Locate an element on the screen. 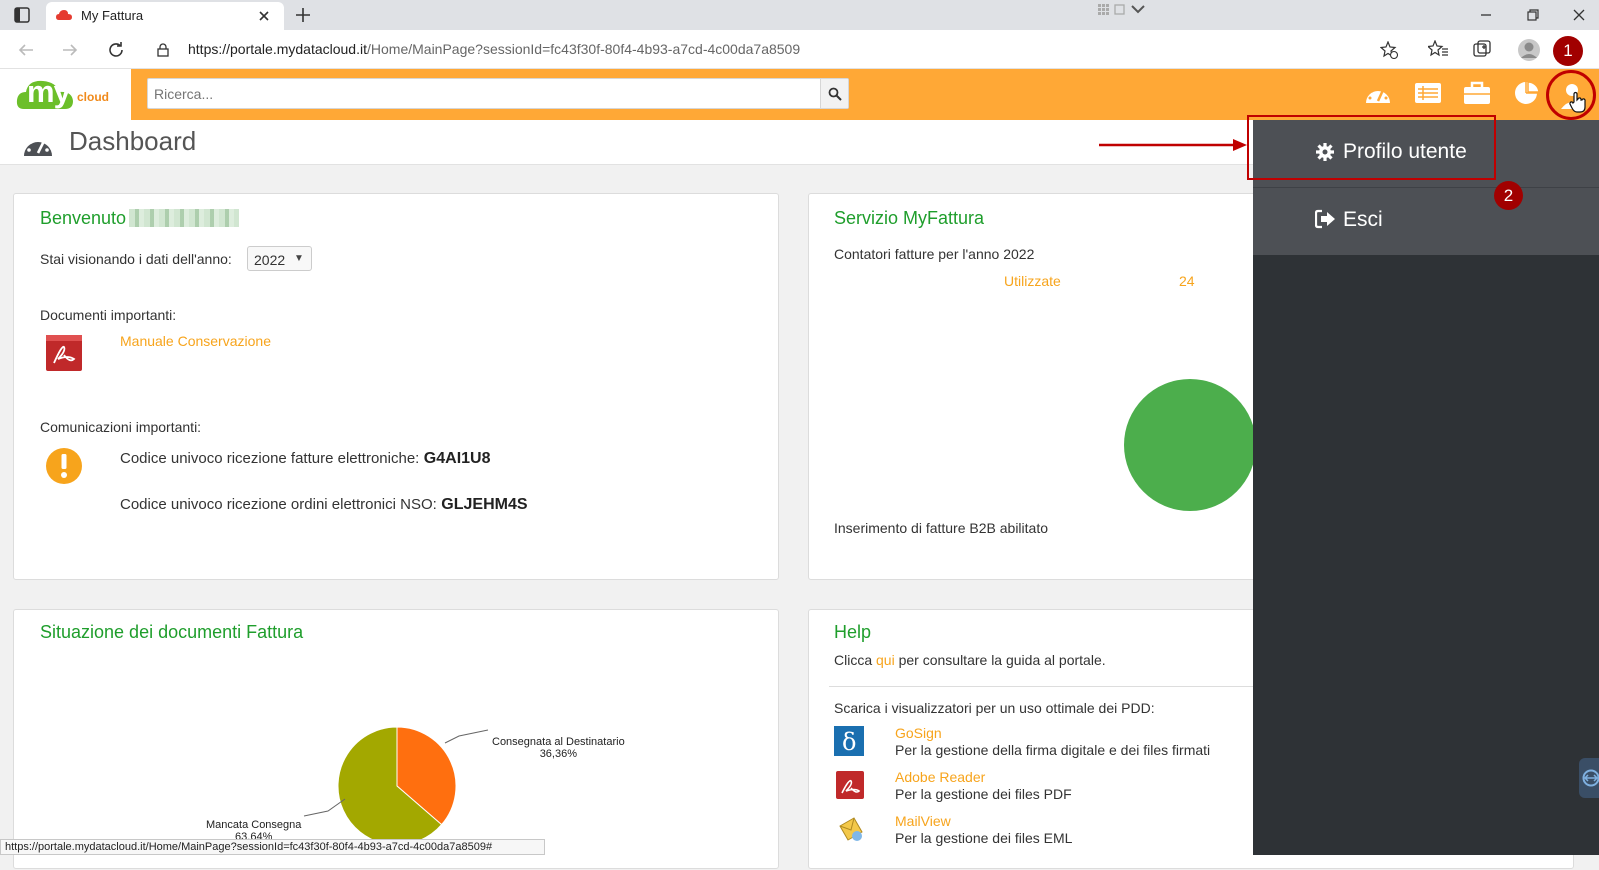 Image resolution: width=1599 pixels, height=870 pixels. pie-label-delivered: Consegnata al Destinatario 36,36% is located at coordinates (558, 748).